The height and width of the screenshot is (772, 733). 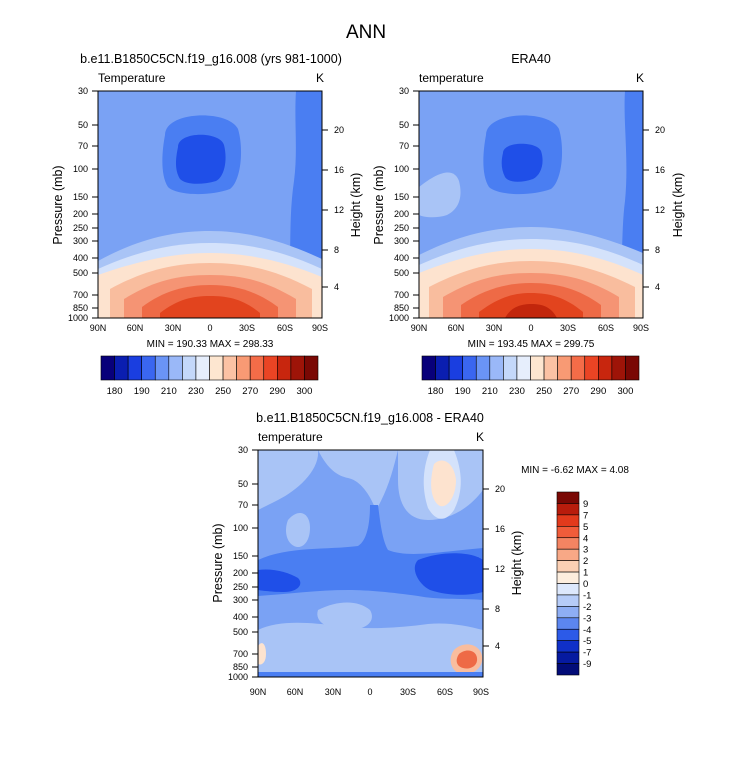 I want to click on ytick-right: 8, so click(x=657, y=250).